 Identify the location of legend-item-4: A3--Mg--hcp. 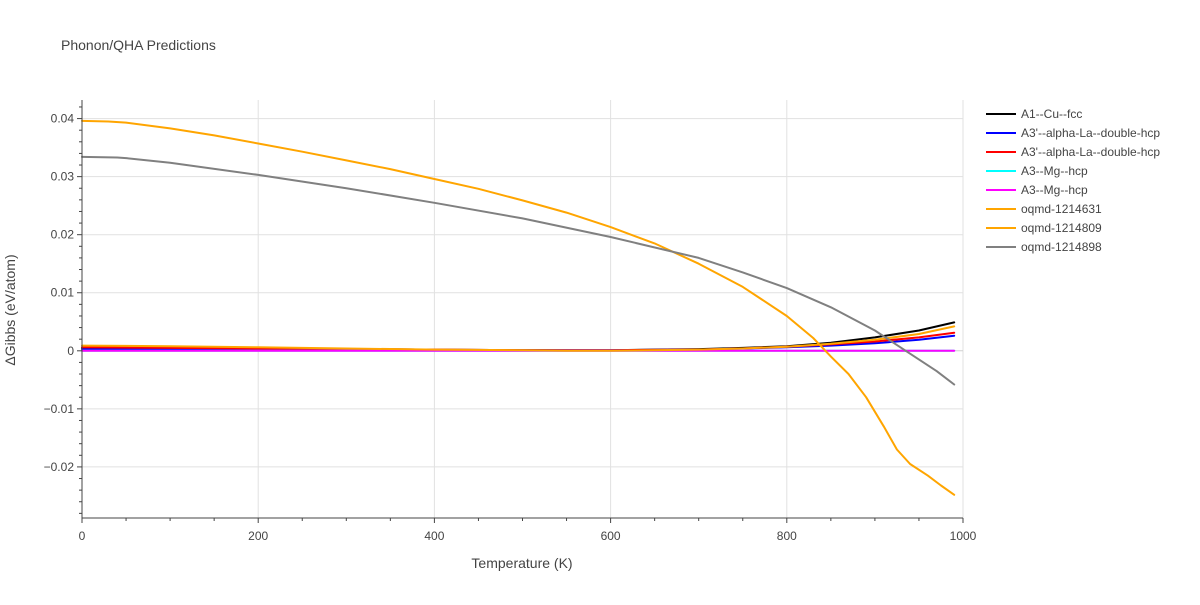
(1037, 190).